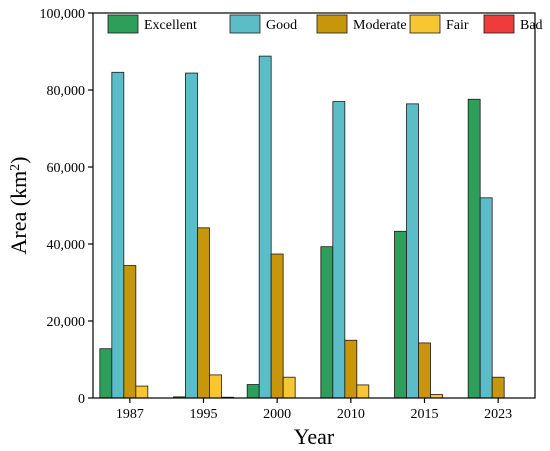 The image size is (550, 451). I want to click on x-tick-label: 2010, so click(351, 414).